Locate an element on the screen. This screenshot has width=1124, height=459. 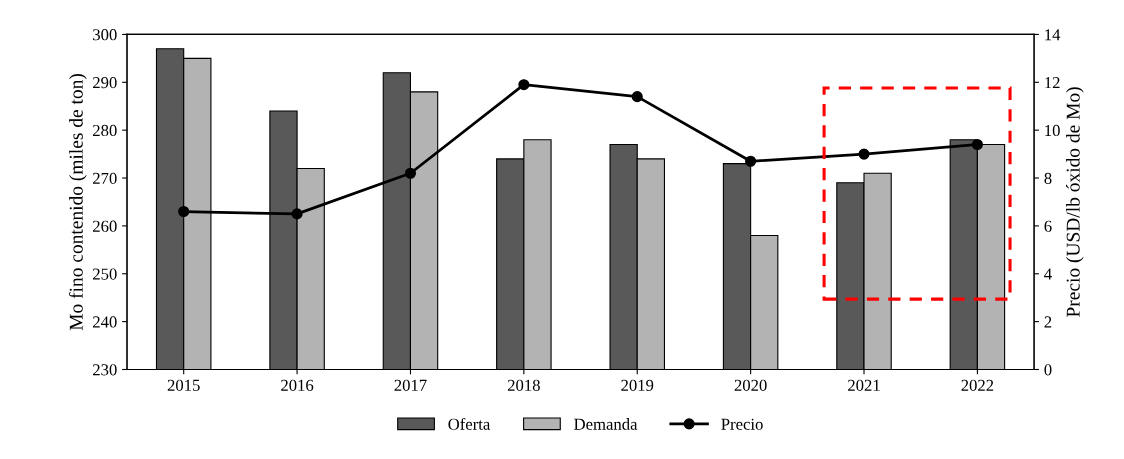
y2-tick-label: 12 is located at coordinates (1052, 83).